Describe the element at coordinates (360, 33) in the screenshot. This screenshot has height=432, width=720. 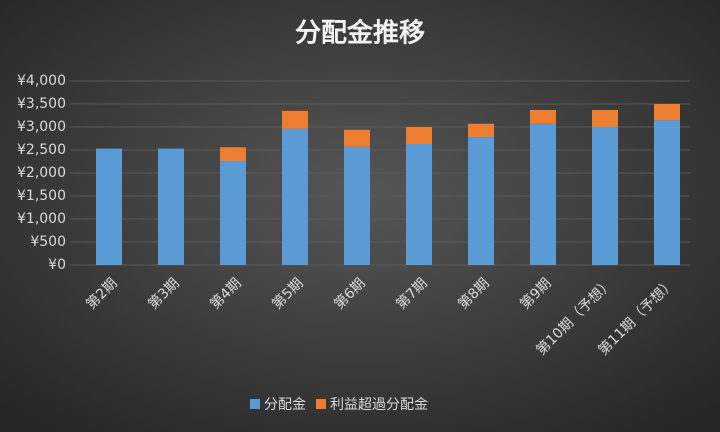
I see `chart-title: 分配金推移` at that location.